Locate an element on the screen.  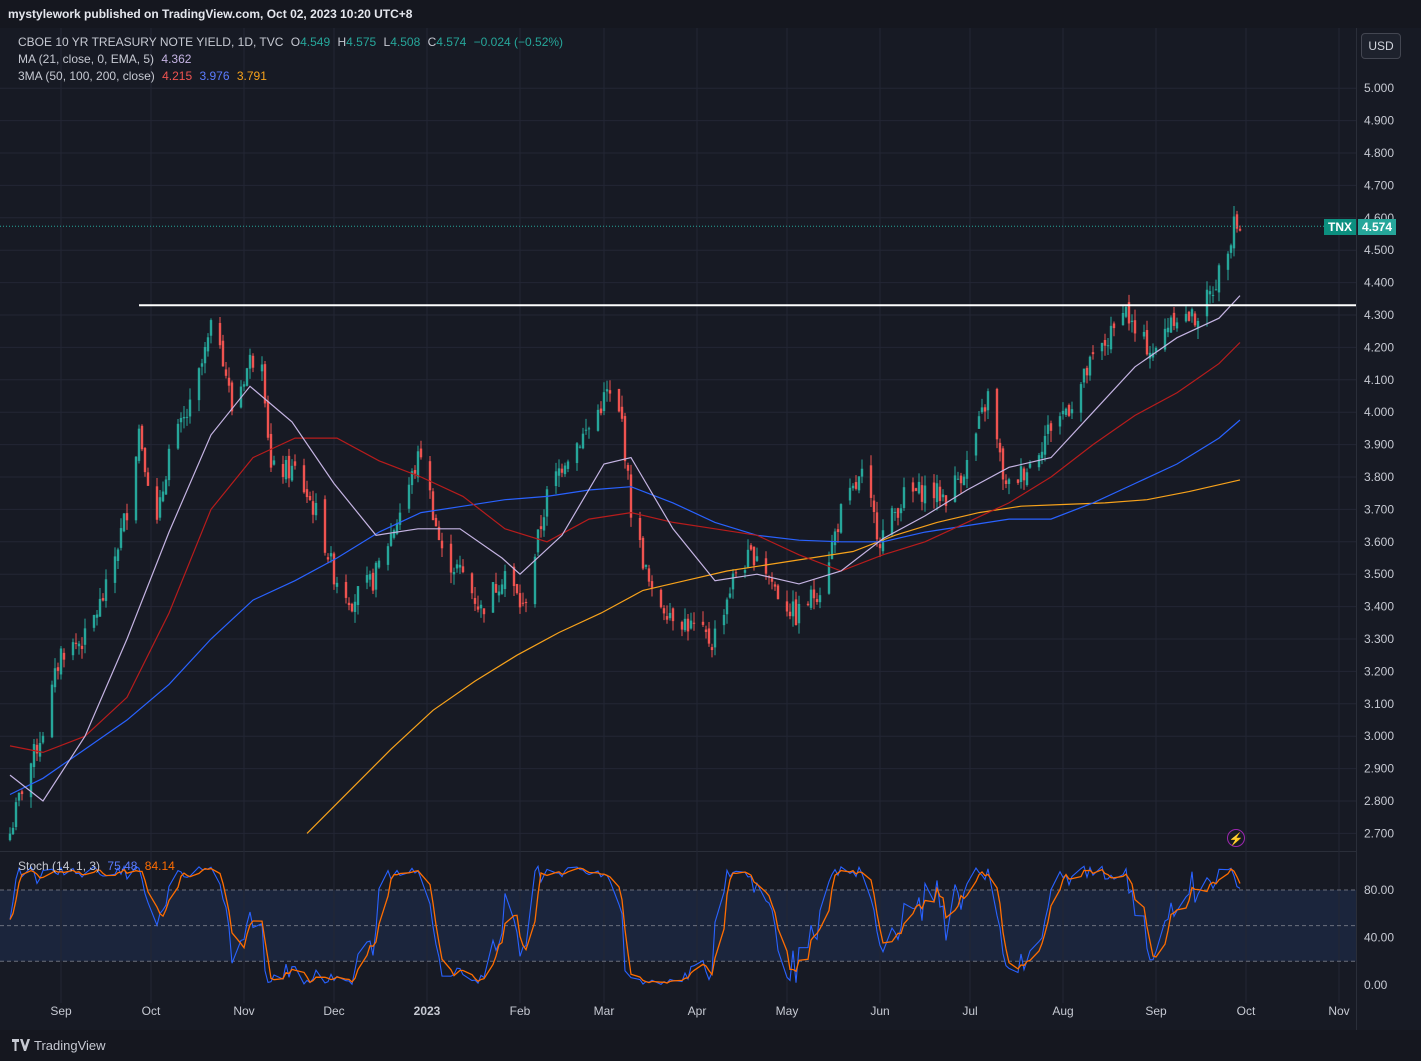
legend-low-value: 4.508 is located at coordinates (405, 42).